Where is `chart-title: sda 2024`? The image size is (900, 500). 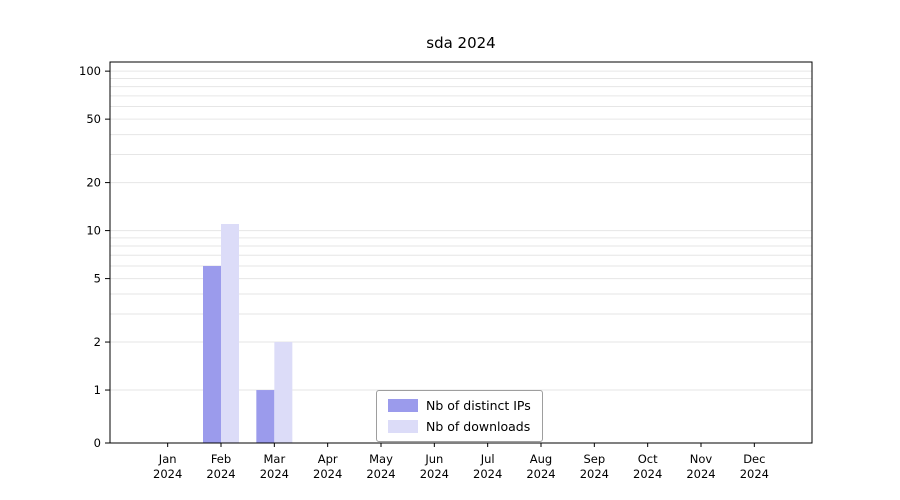
chart-title: sda 2024 is located at coordinates (461, 43).